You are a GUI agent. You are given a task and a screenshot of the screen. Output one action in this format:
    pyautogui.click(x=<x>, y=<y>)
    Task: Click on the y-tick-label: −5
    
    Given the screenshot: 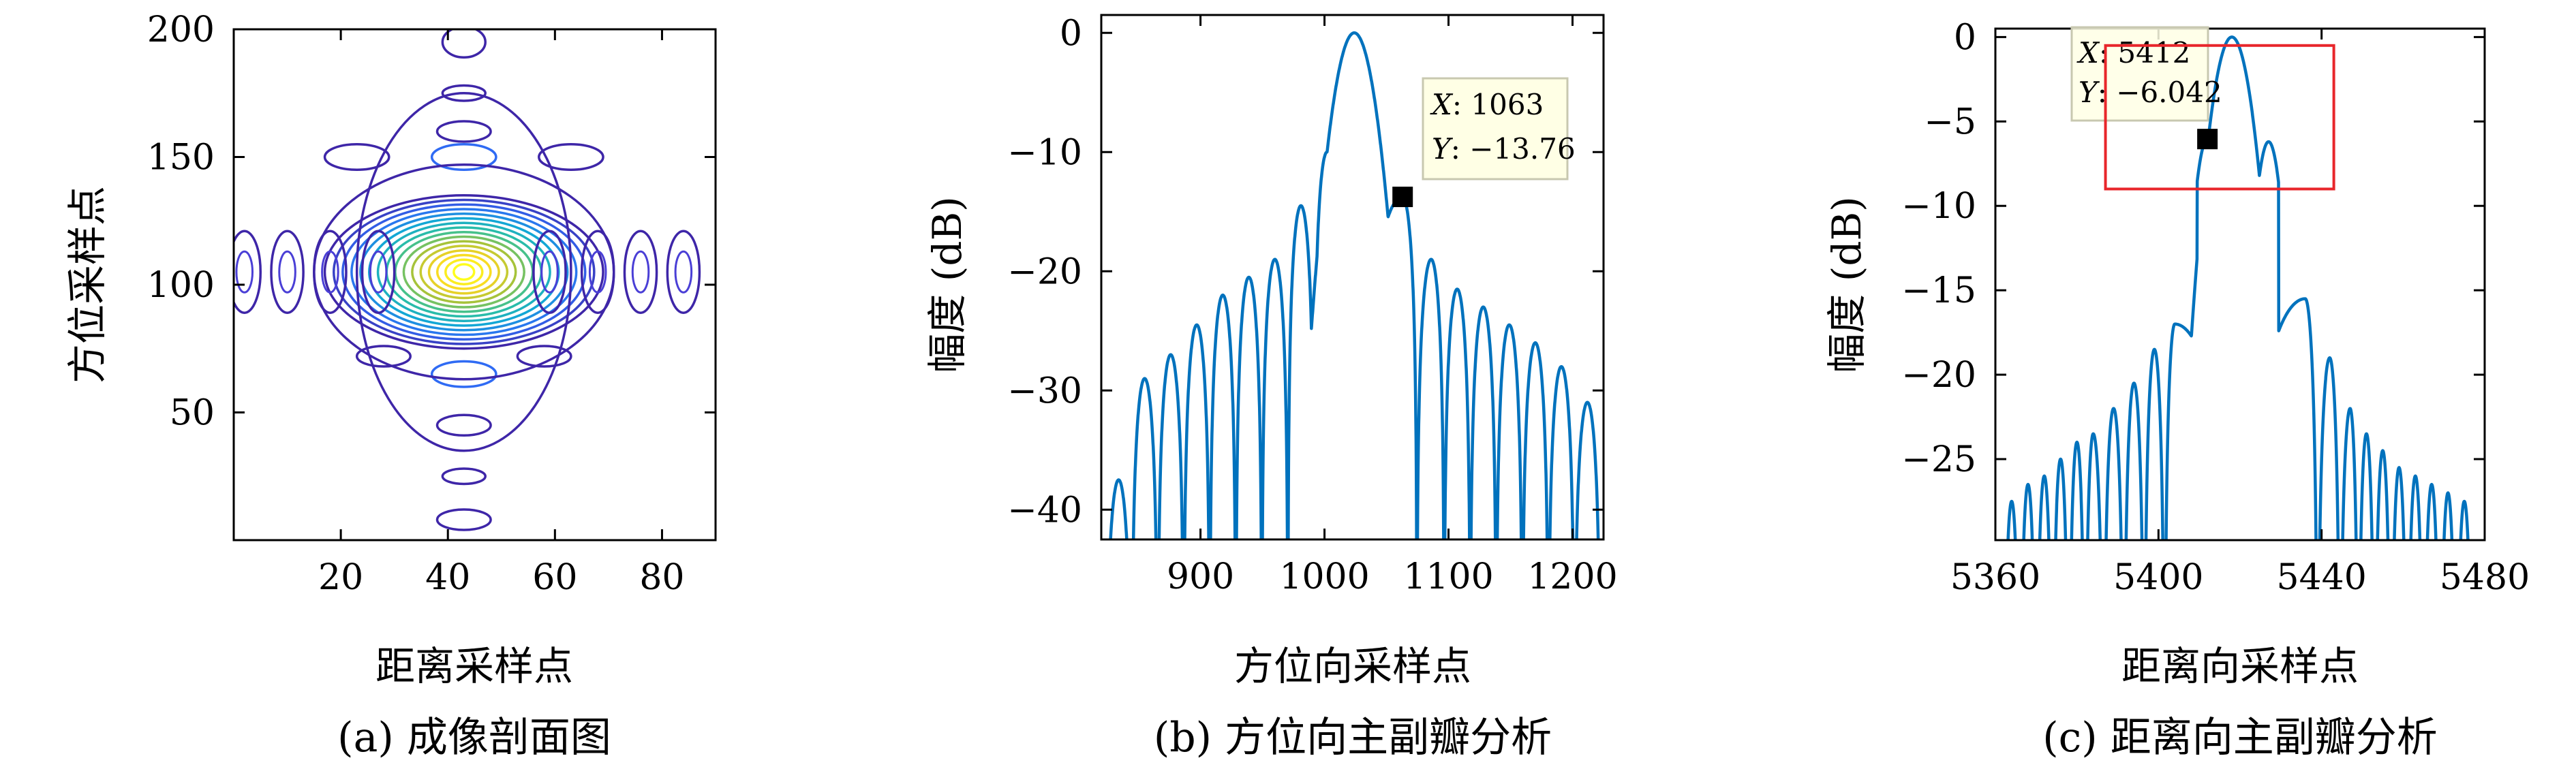 What is the action you would take?
    pyautogui.click(x=1950, y=121)
    